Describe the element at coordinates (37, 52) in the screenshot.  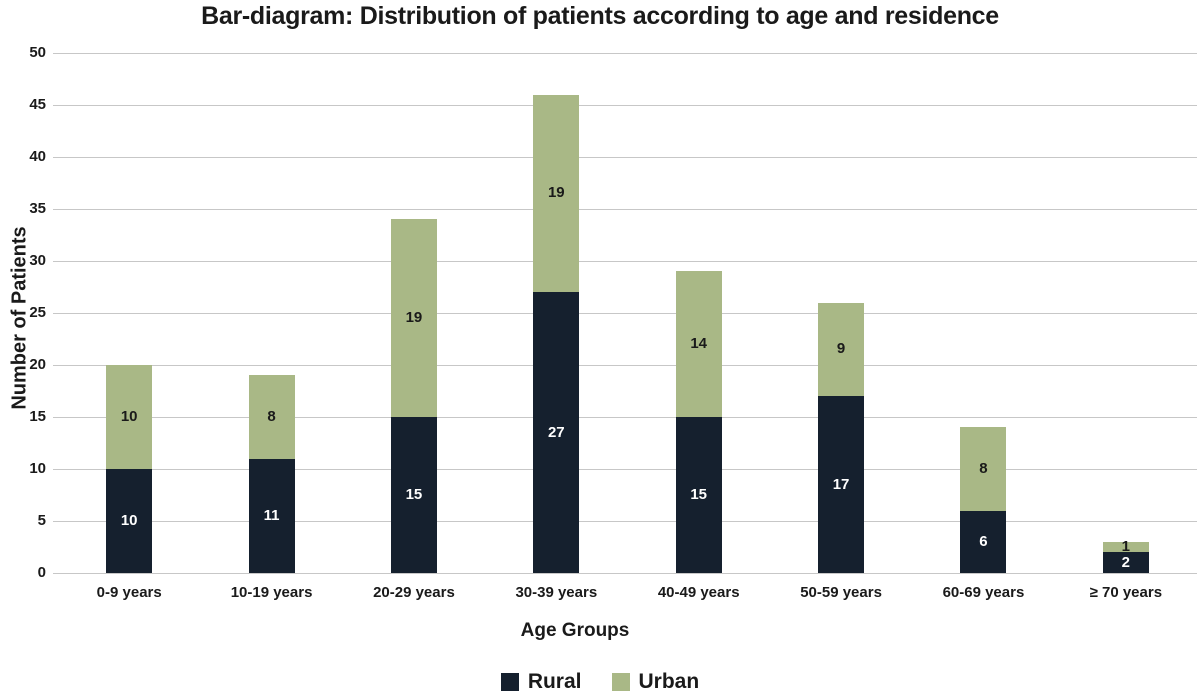
I see `y-tick-label: 50` at that location.